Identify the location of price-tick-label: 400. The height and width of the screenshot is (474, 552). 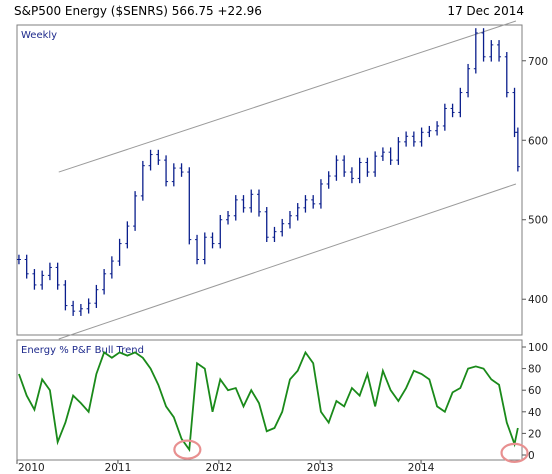
(538, 300).